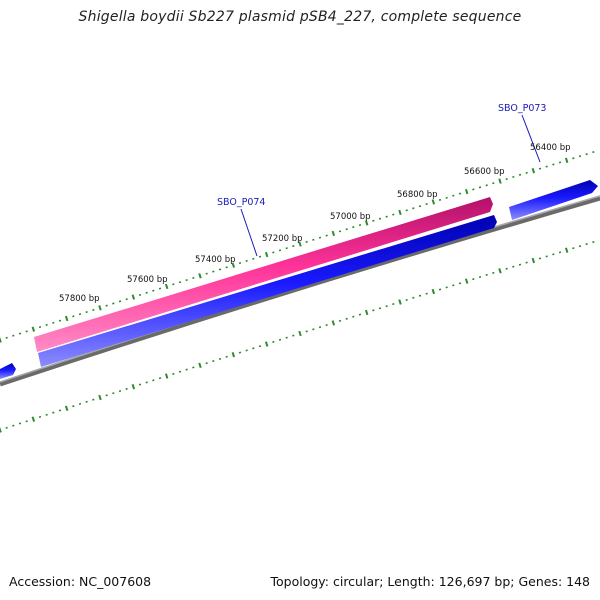  I want to click on tick-label: 56400 bp, so click(550, 148).